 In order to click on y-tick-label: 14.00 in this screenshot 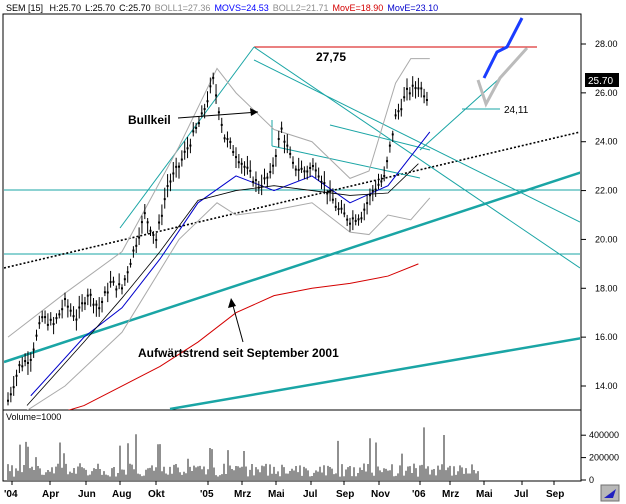, I will do `click(606, 386)`.